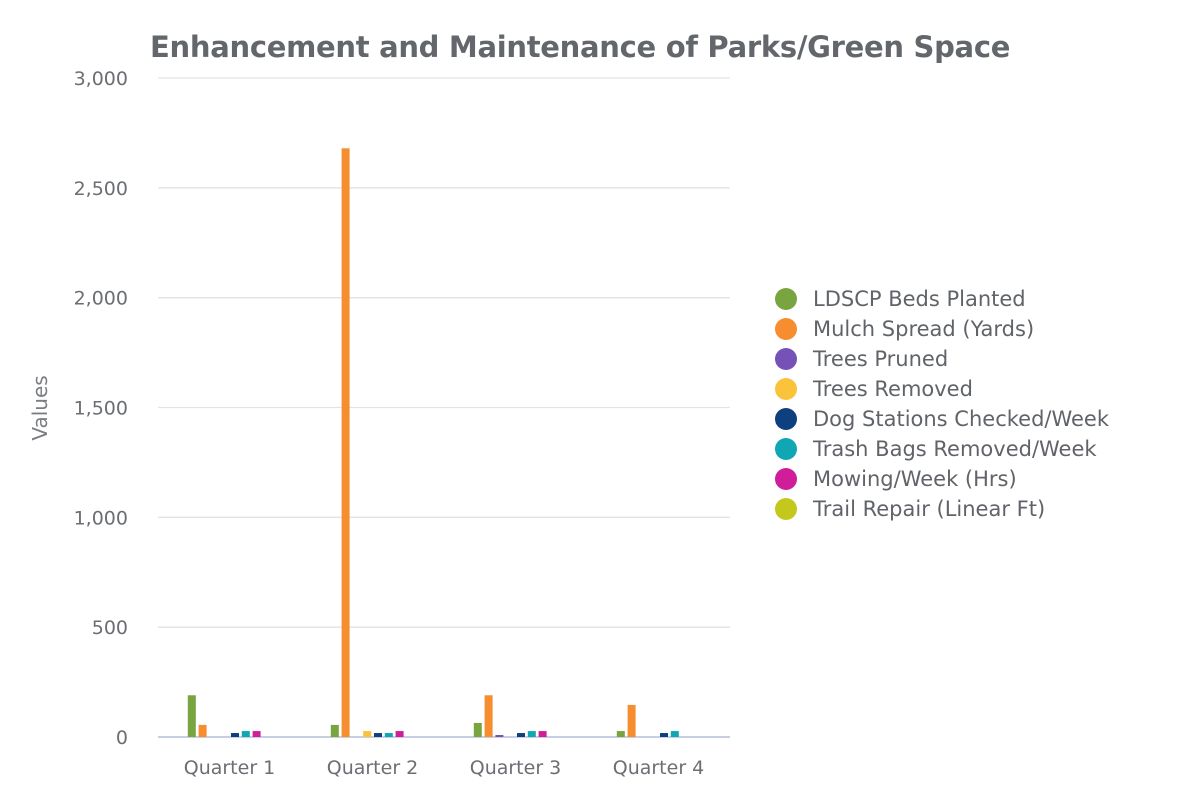  I want to click on legend-item: Mulch Spread (Yards), so click(942, 329).